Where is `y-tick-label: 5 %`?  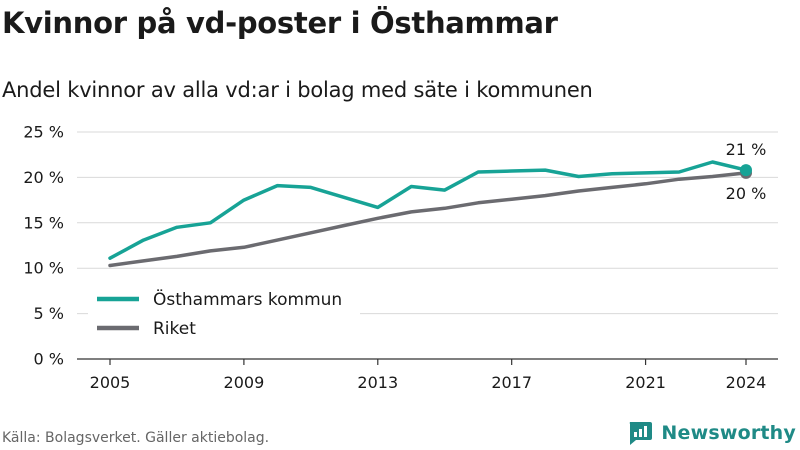 y-tick-label: 5 % is located at coordinates (49, 313).